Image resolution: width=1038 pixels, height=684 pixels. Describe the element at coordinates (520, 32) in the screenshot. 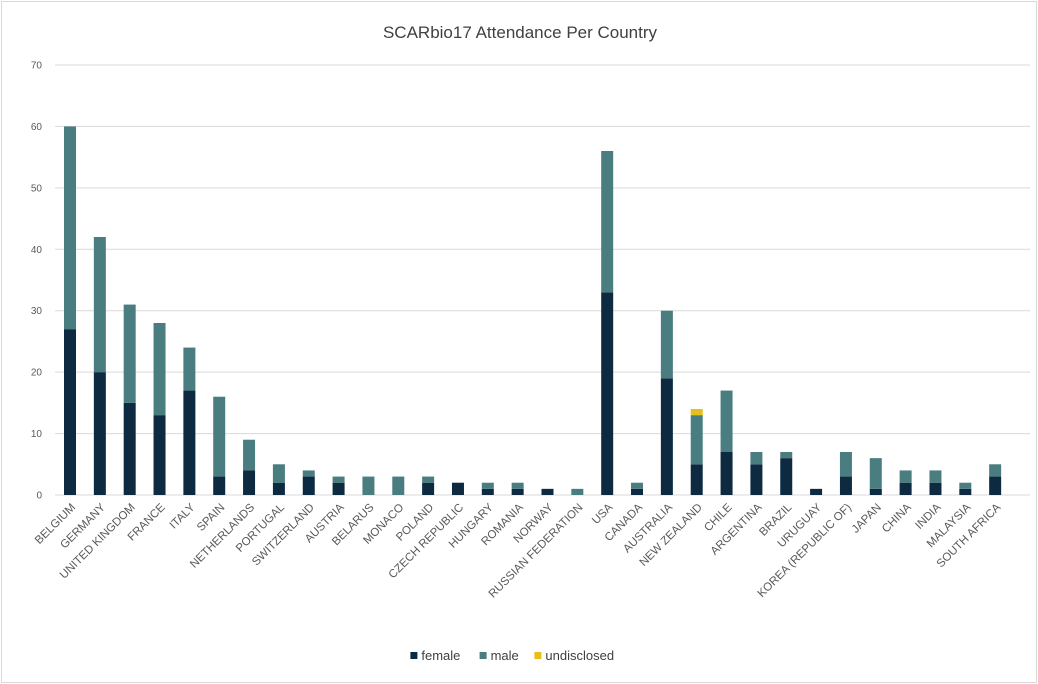

I see `chart-title: SCARbio17 Attendance Per Country` at that location.